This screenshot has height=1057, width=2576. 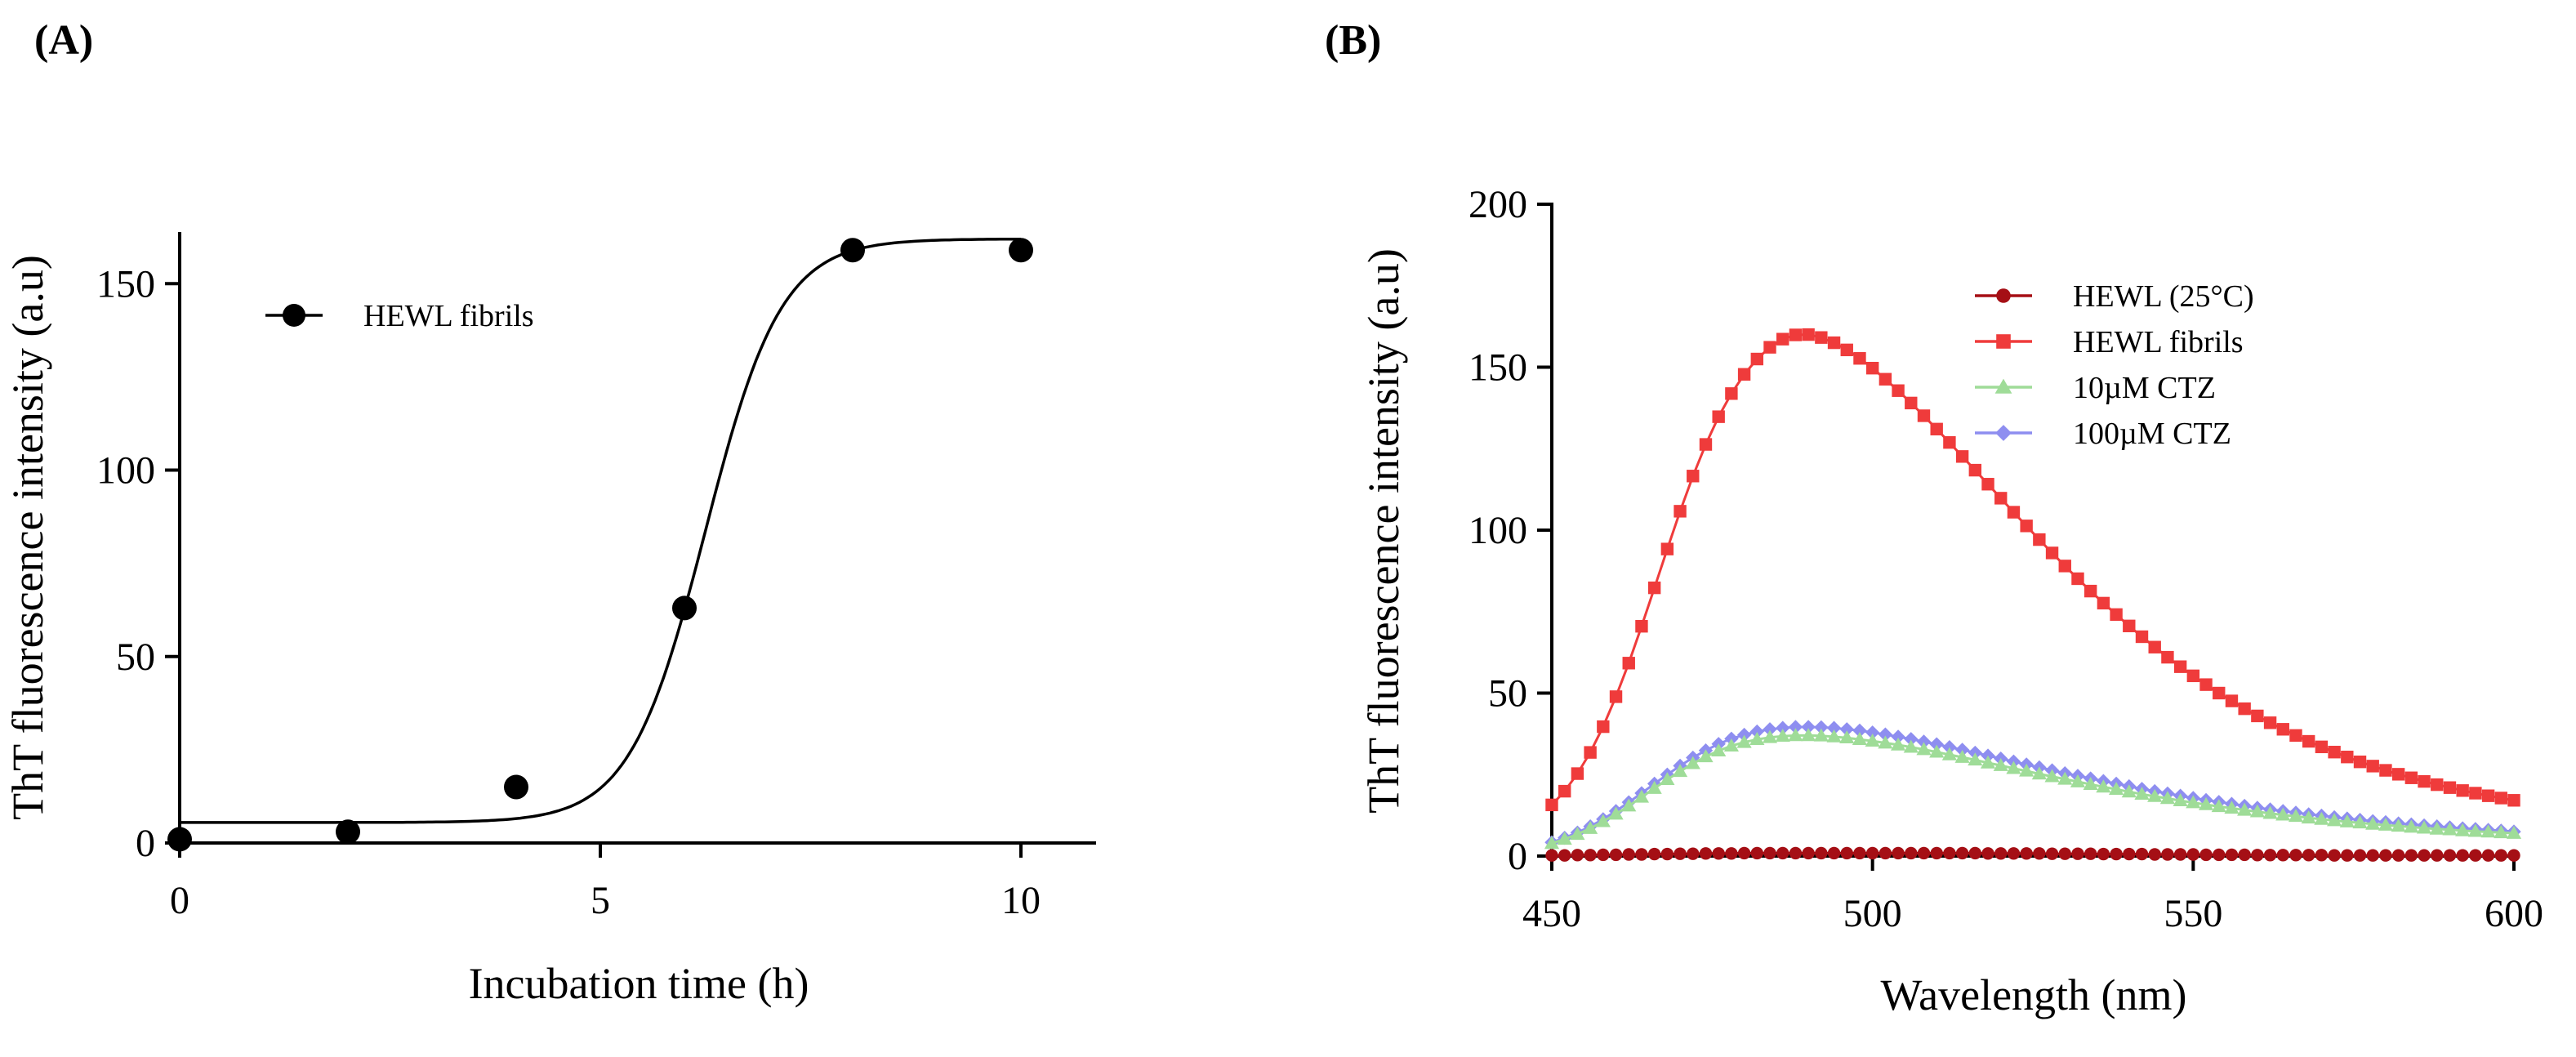 I want to click on panel-b-x-ticks: 450 500 550 600, so click(x=2032, y=896).